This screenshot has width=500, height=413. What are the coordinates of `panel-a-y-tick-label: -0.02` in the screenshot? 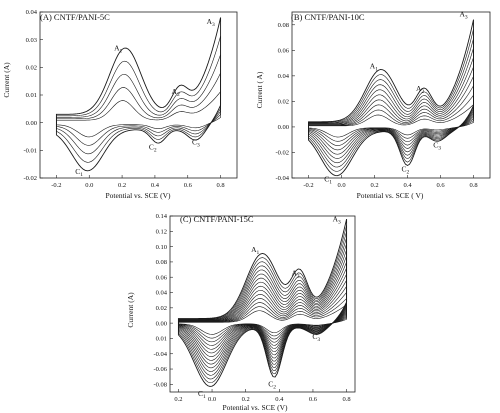 It's located at (30, 178).